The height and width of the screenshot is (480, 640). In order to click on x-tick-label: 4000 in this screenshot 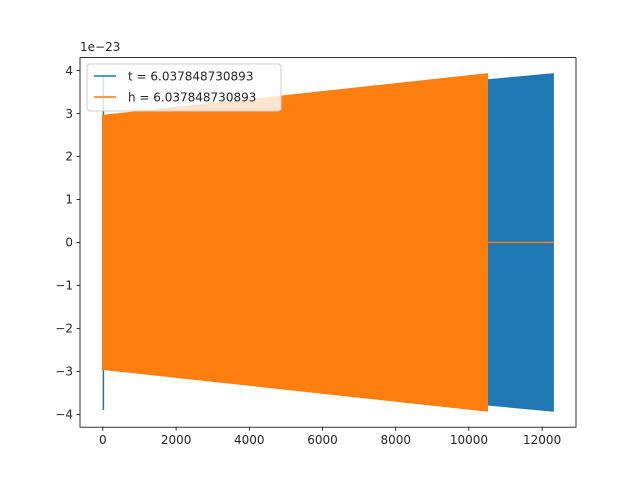, I will do `click(249, 440)`.